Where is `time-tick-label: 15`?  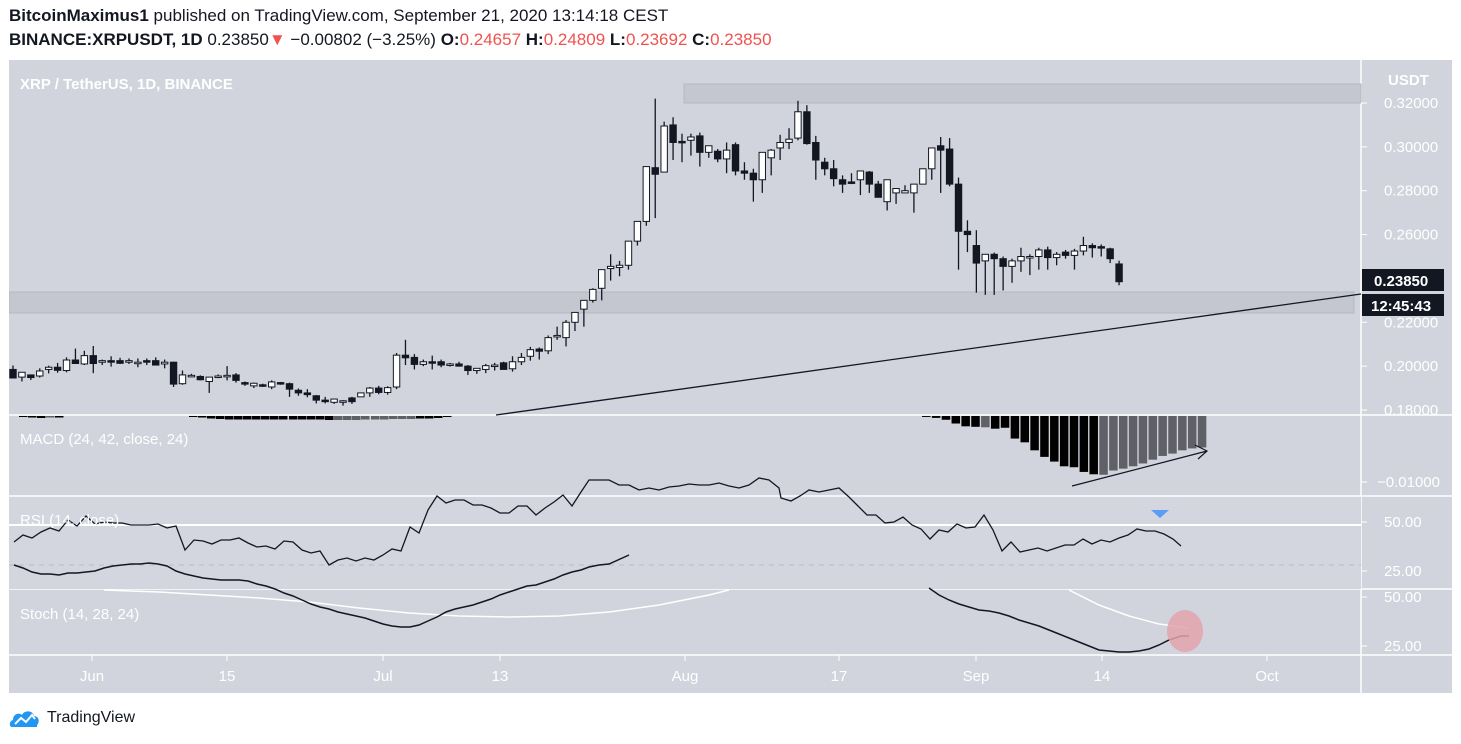
time-tick-label: 15 is located at coordinates (227, 676).